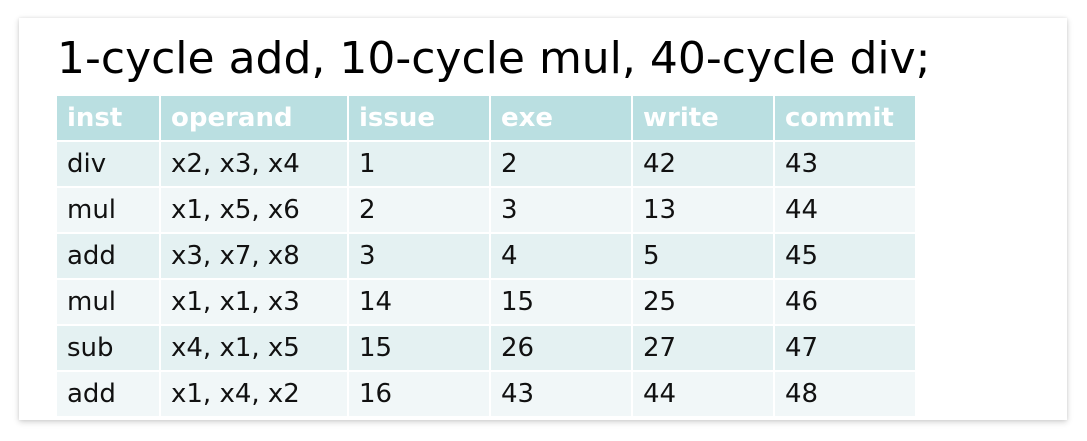 The width and height of the screenshot is (1087, 441). What do you see at coordinates (419, 256) in the screenshot?
I see `cell-issue: 3` at bounding box center [419, 256].